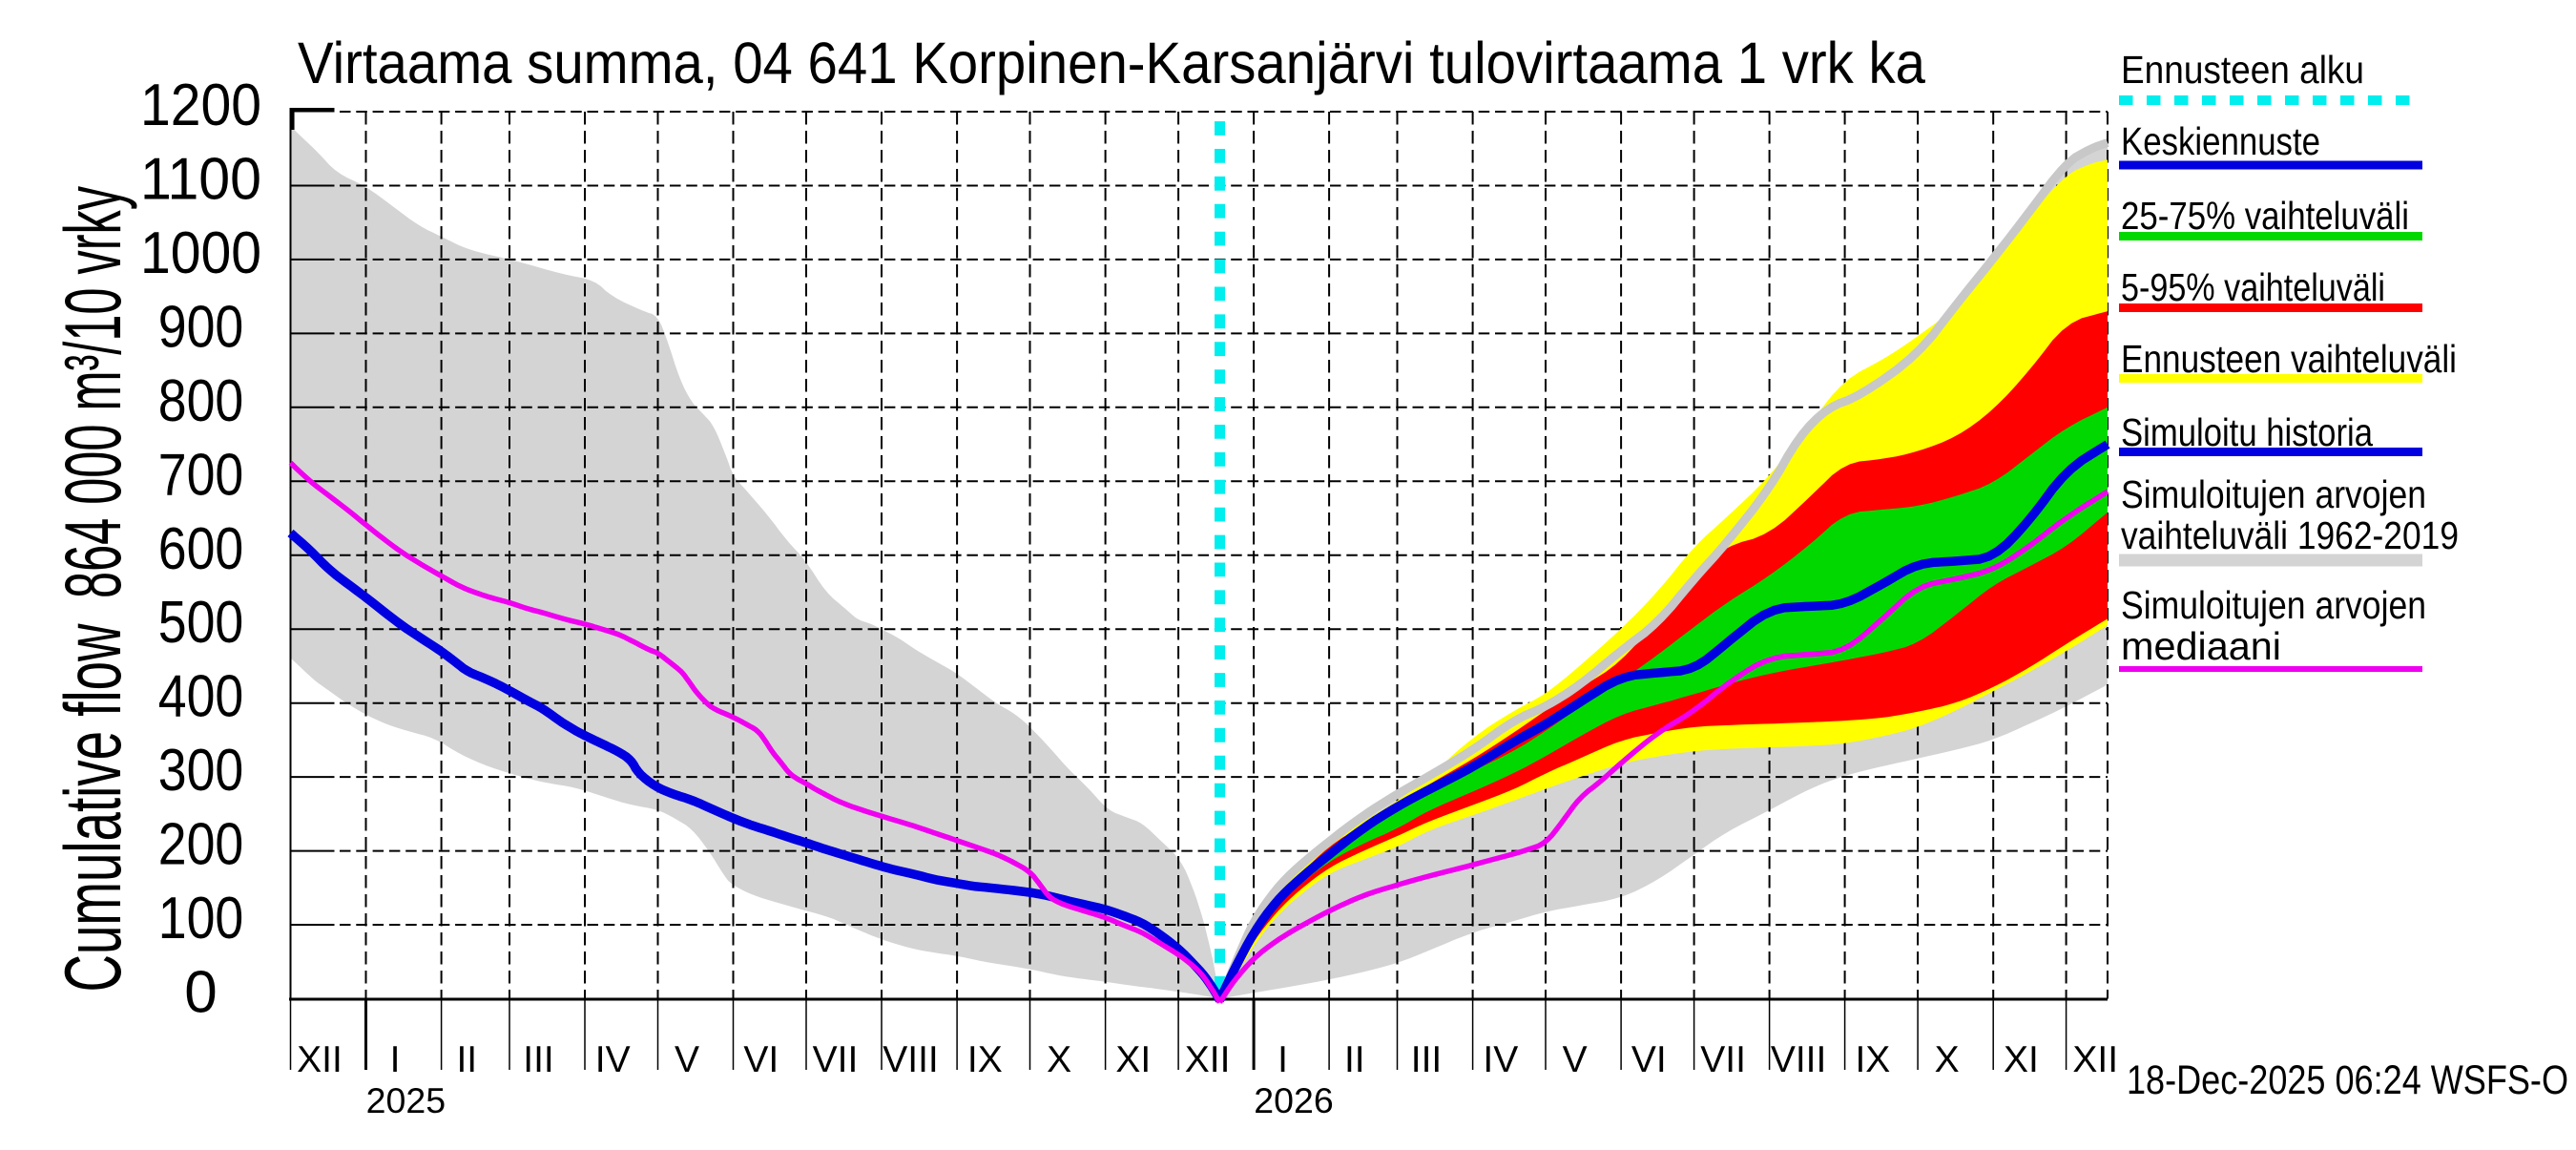 Image resolution: width=2576 pixels, height=1150 pixels. I want to click on svg-text: Ennusteen vaihteluväli, so click(2289, 359).